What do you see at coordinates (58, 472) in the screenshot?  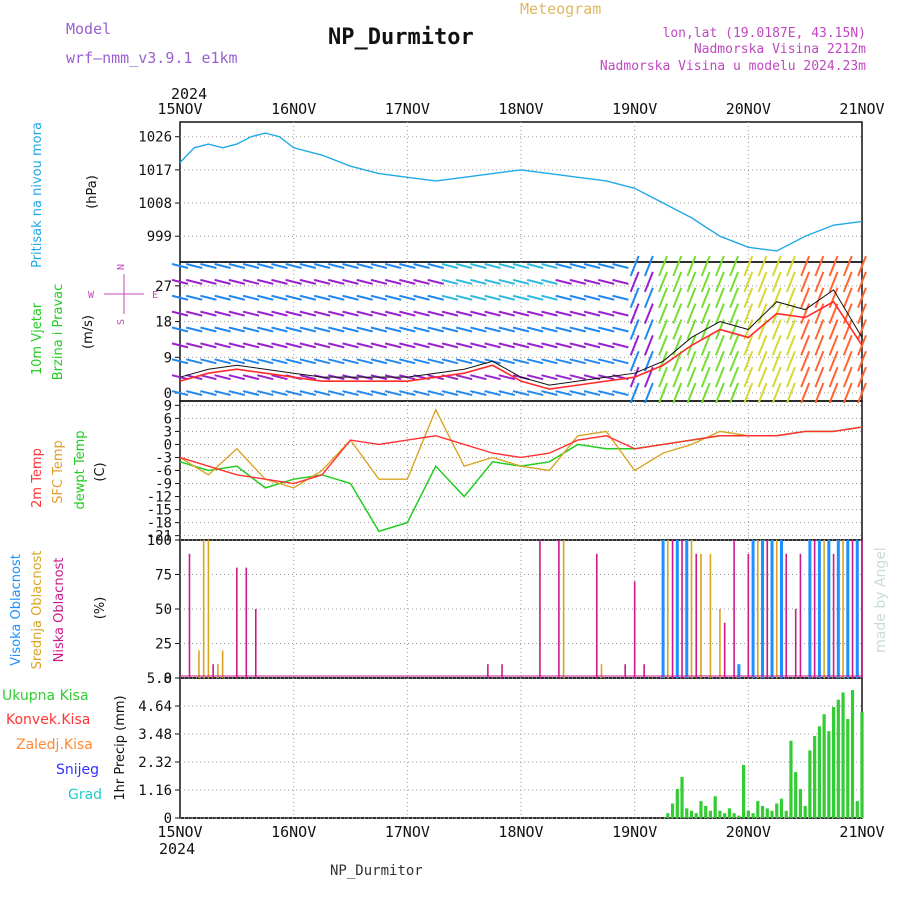 I see `temp-label-sfc: SFC Temp` at bounding box center [58, 472].